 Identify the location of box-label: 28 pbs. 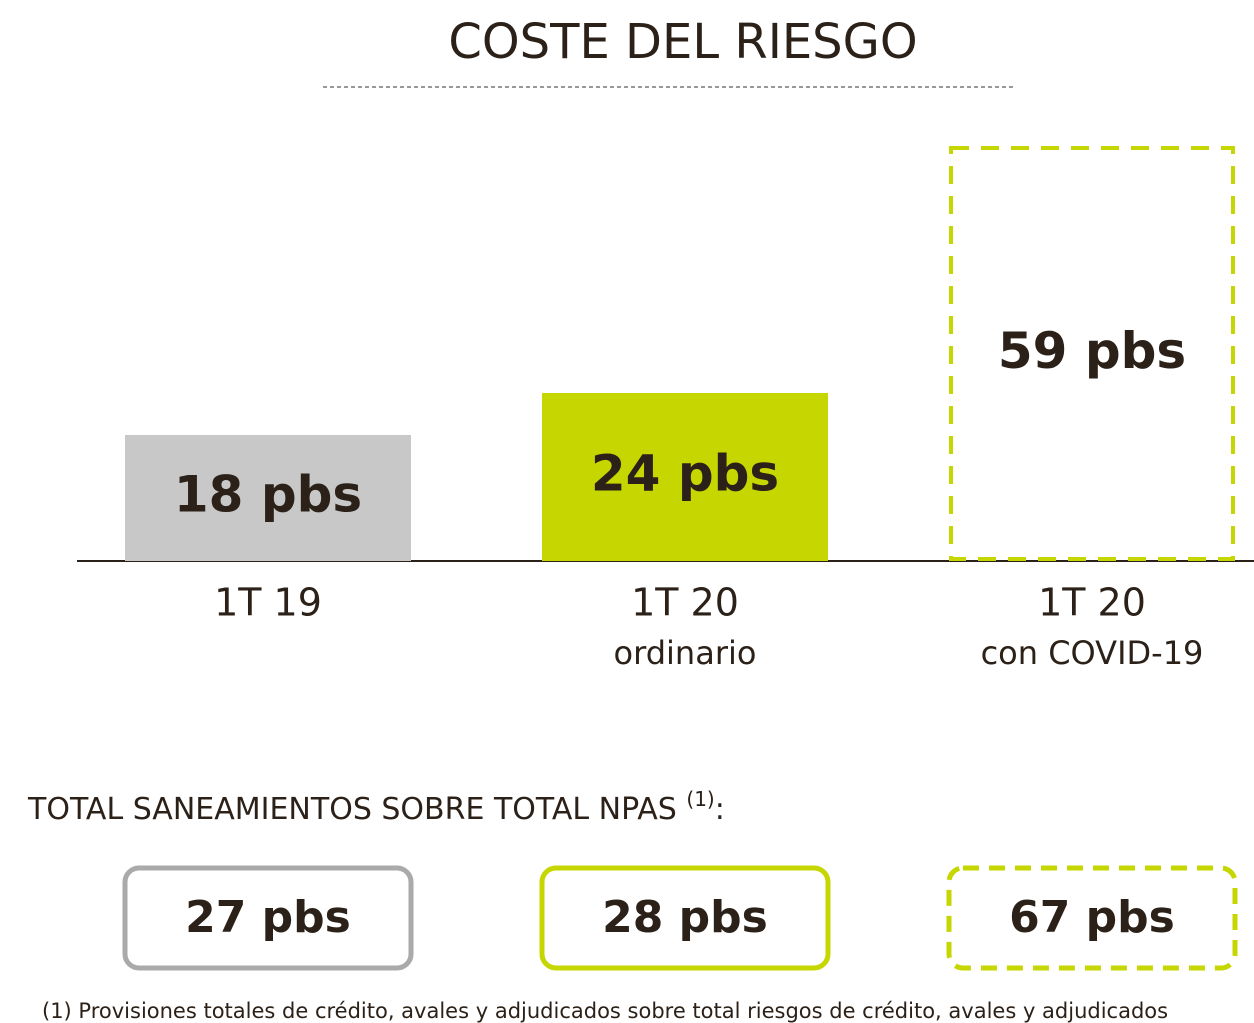
(685, 917).